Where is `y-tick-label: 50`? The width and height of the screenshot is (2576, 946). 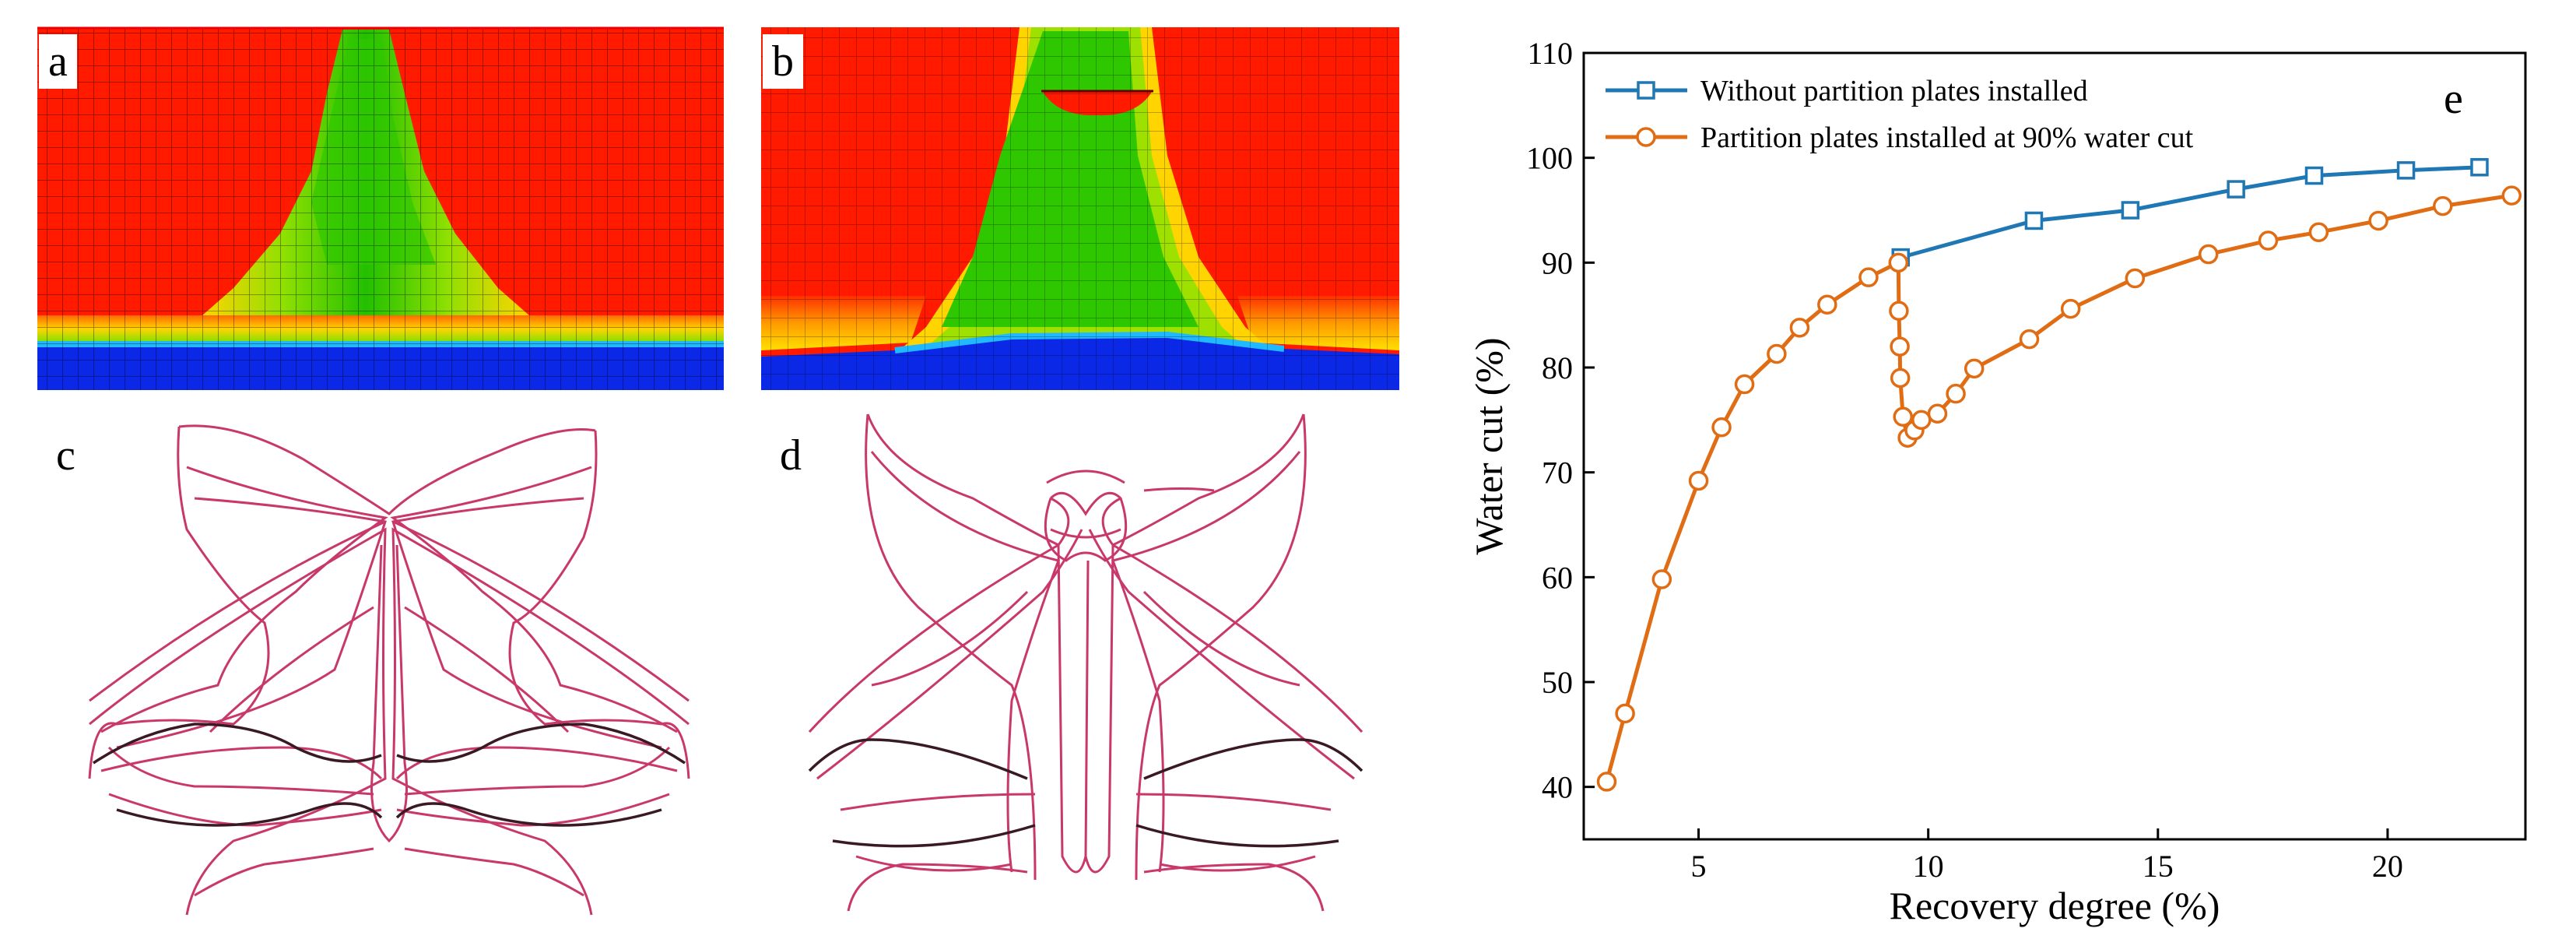 y-tick-label: 50 is located at coordinates (1558, 682).